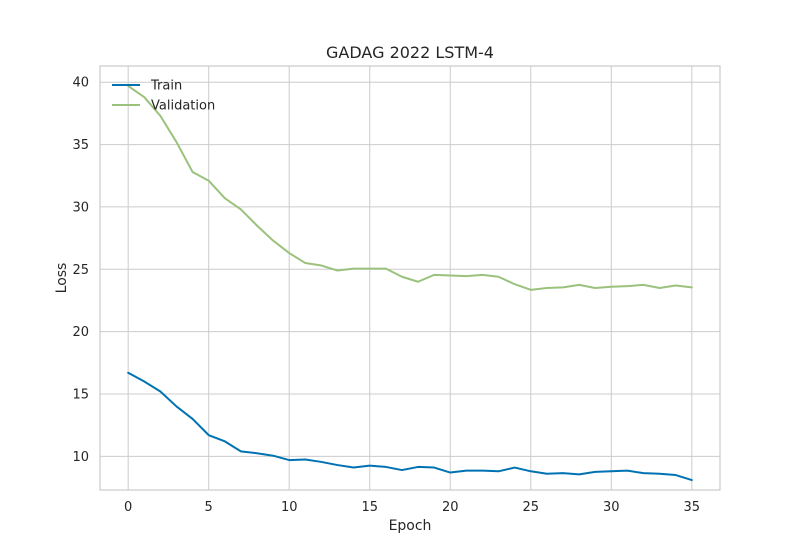 This screenshot has height=550, width=800. What do you see at coordinates (369, 507) in the screenshot?
I see `x-tick-label: 15` at bounding box center [369, 507].